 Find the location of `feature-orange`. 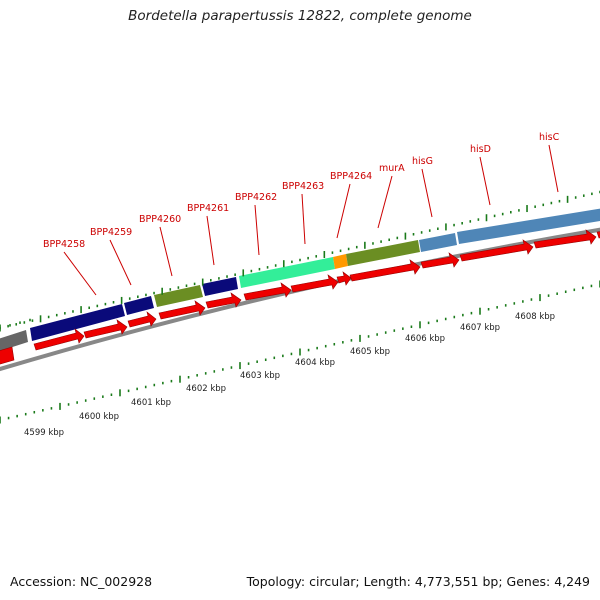

feature-orange is located at coordinates (340, 261).